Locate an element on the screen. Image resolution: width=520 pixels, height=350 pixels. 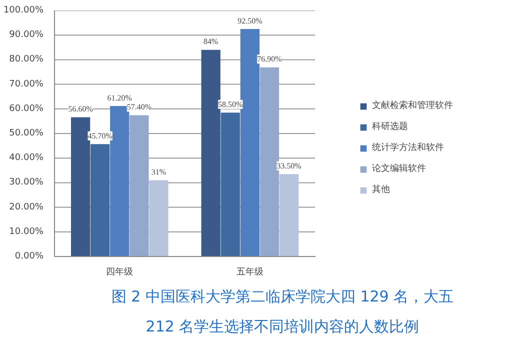
data-label: 45.70% is located at coordinates (100, 135).